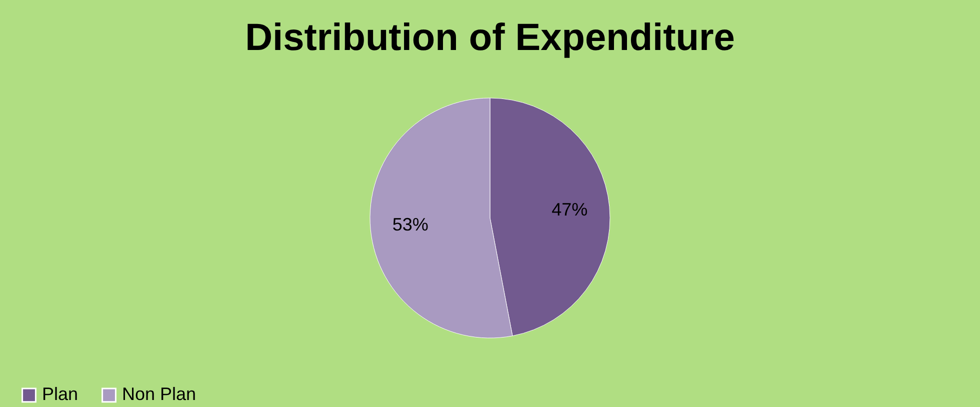  I want to click on legend-label: Plan, so click(60, 394).